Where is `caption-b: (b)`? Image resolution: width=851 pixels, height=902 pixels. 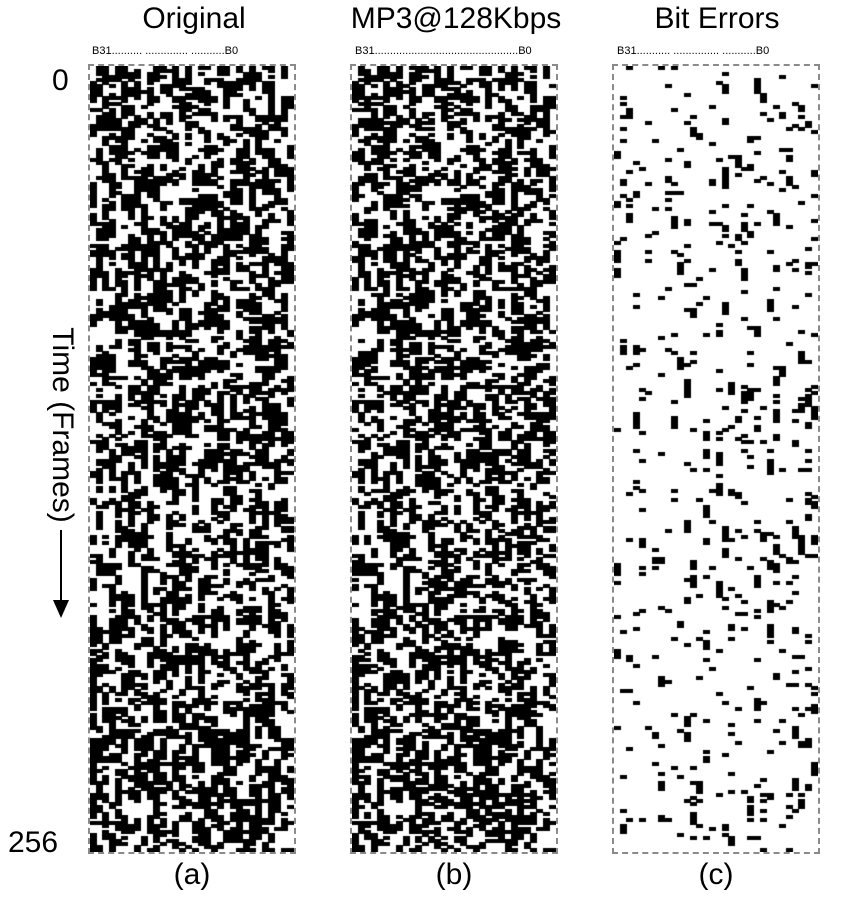 caption-b: (b) is located at coordinates (454, 874).